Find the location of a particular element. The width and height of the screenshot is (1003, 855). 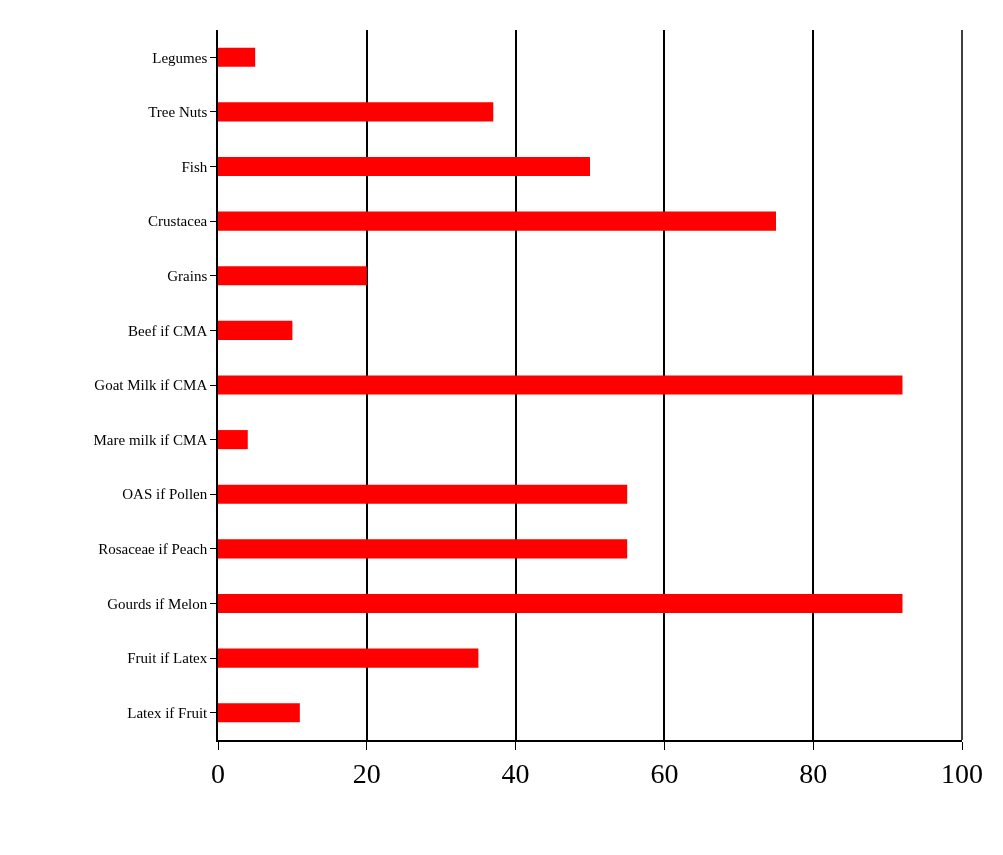

y-tick-label: Latex if Fruit is located at coordinates (168, 712).